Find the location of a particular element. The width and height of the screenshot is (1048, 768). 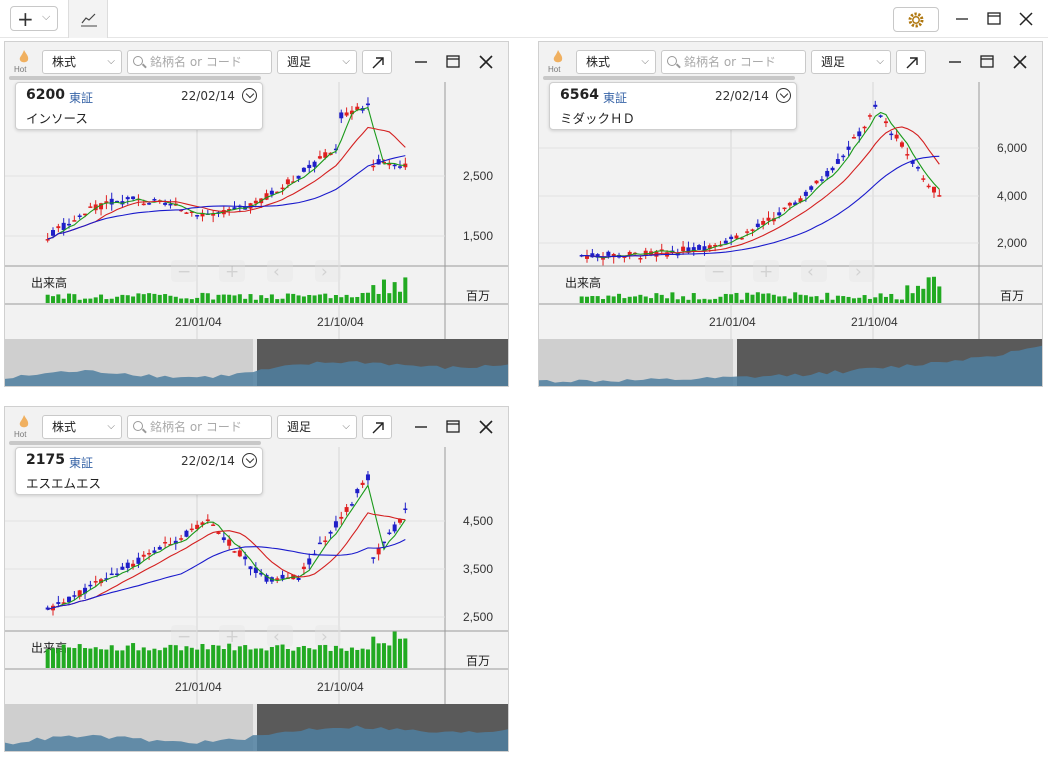

security-type-value: 株式 is located at coordinates (64, 427).